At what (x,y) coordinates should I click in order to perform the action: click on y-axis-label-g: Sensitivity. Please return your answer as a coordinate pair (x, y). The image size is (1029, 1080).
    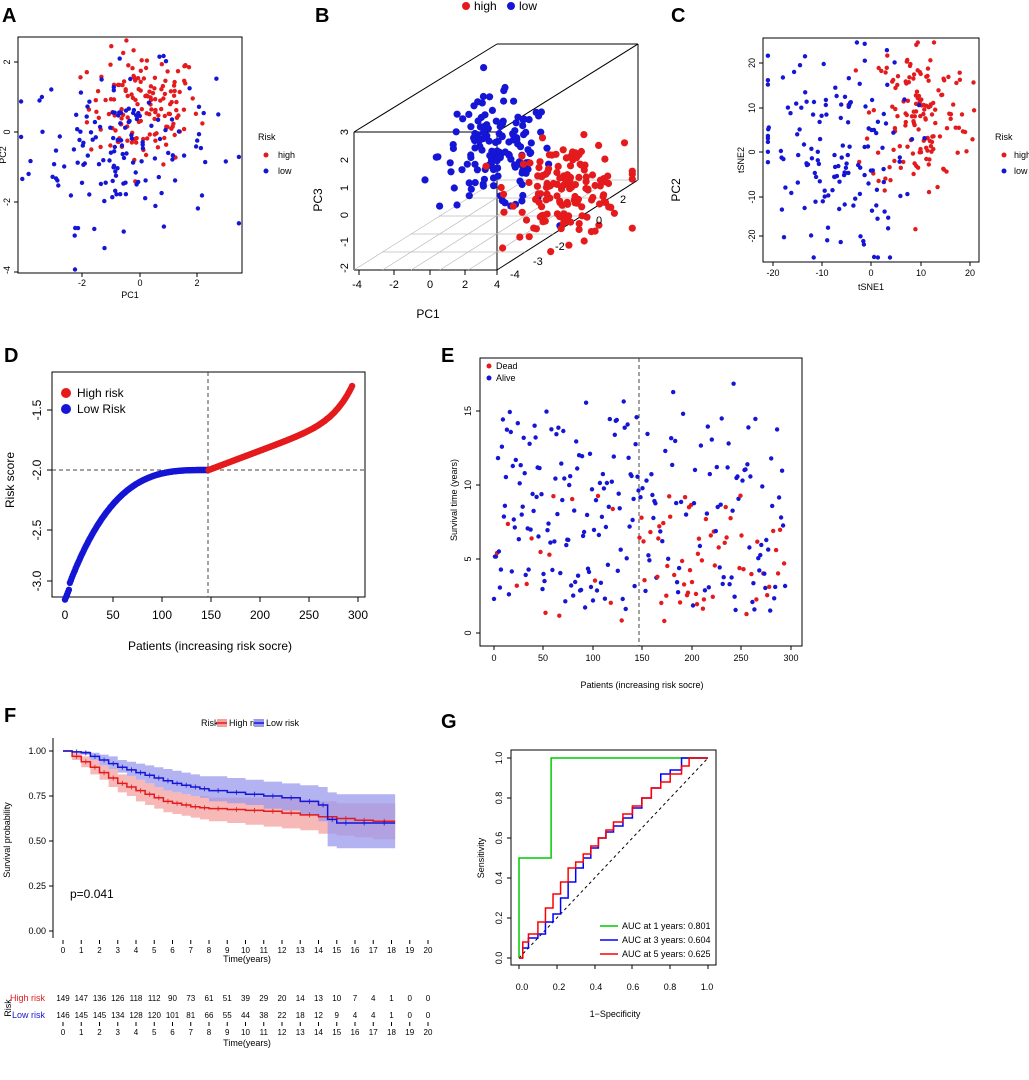
    Looking at the image, I should click on (481, 857).